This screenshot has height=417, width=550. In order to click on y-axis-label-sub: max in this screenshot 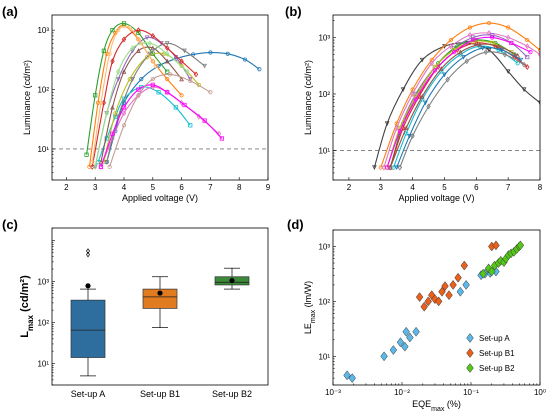, I will do `click(30, 322)`.